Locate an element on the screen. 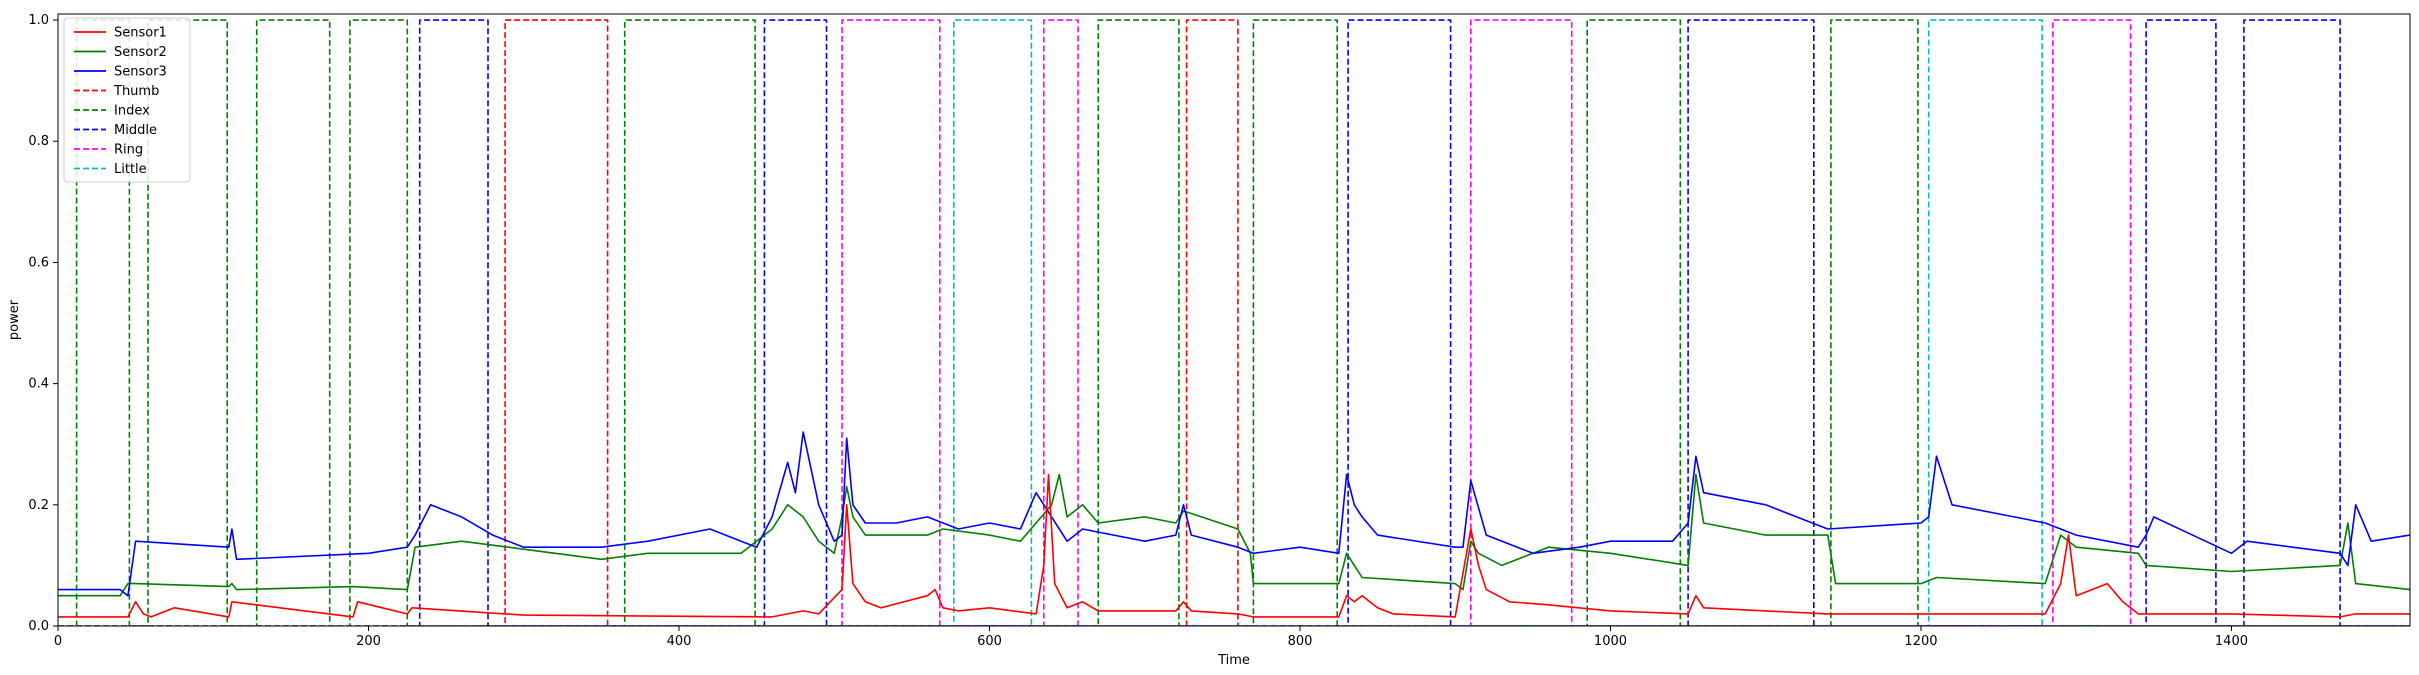 This screenshot has width=2419, height=675. y-axis-label: power is located at coordinates (14, 319).